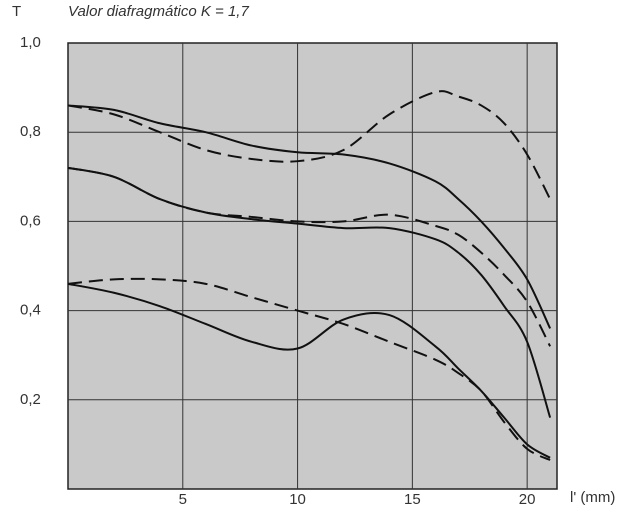 The image size is (626, 511). I want to click on x-tick-label: 15, so click(412, 499).